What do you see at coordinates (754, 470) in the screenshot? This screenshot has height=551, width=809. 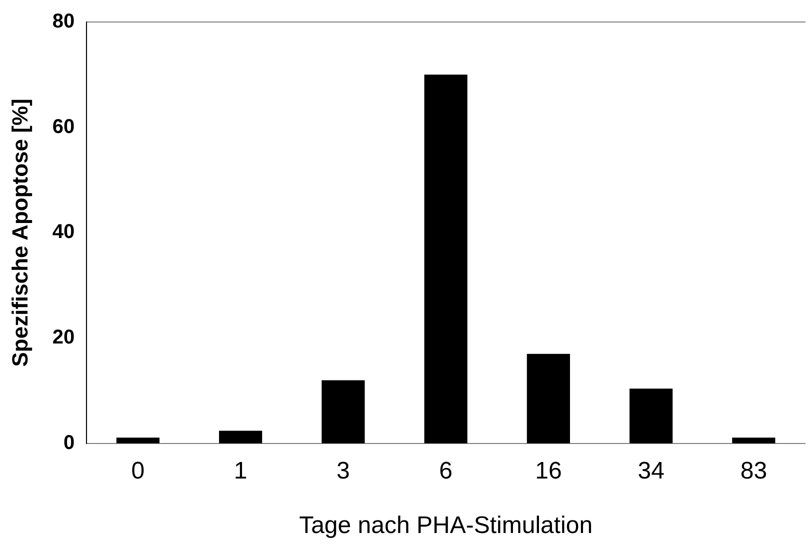 I see `x-tick-label: 83` at bounding box center [754, 470].